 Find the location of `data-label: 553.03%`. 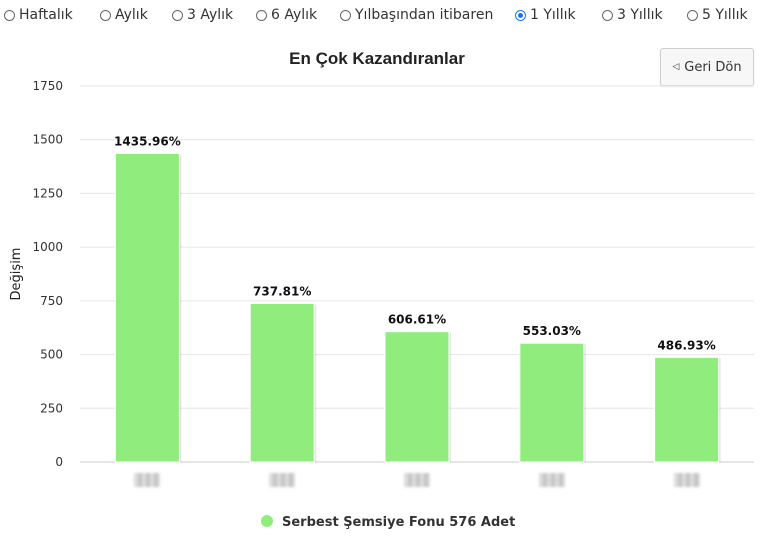

data-label: 553.03% is located at coordinates (552, 331).